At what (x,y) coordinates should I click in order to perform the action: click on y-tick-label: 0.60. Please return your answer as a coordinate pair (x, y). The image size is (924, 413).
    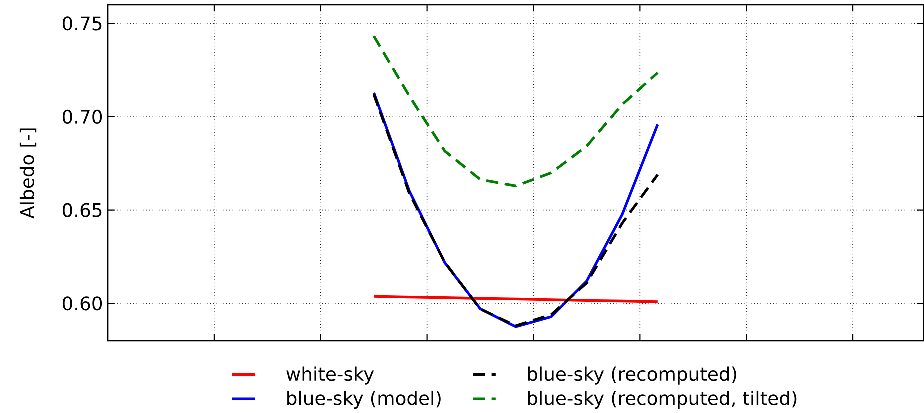
    Looking at the image, I should click on (82, 303).